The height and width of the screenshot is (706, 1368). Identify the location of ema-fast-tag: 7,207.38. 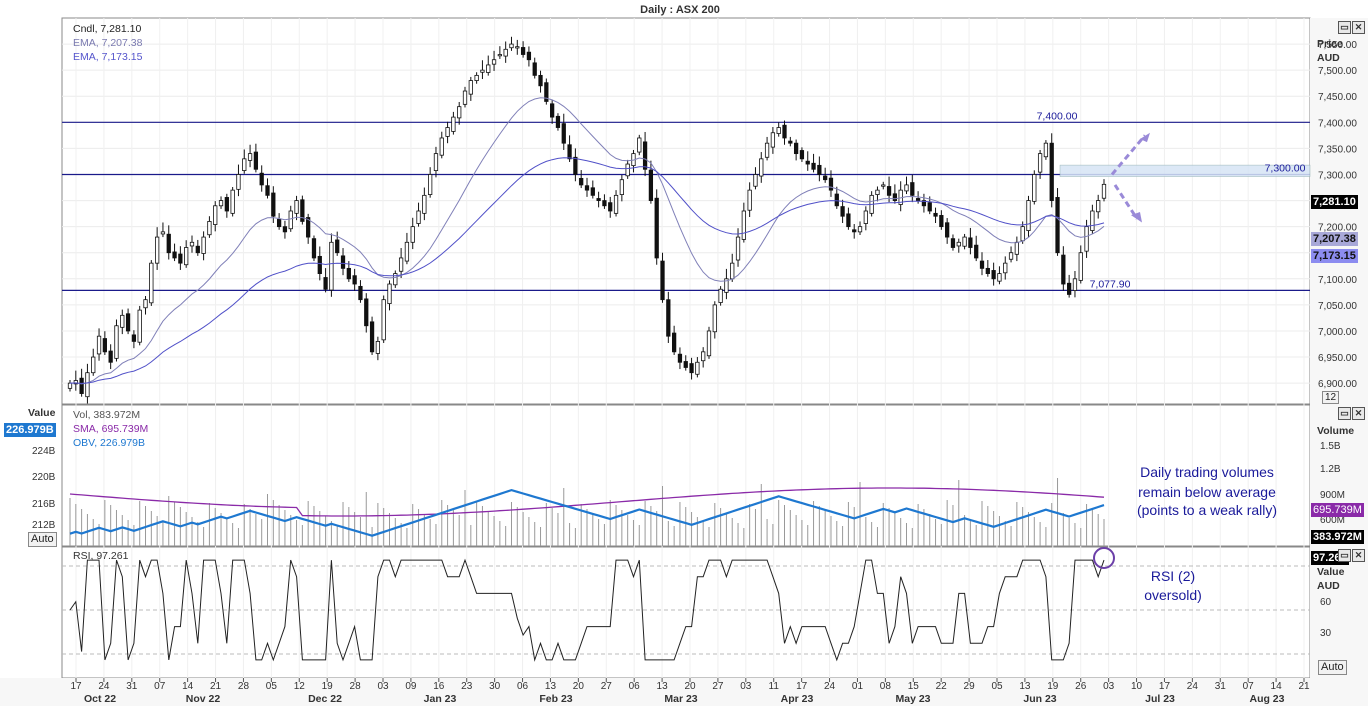
(1334, 239).